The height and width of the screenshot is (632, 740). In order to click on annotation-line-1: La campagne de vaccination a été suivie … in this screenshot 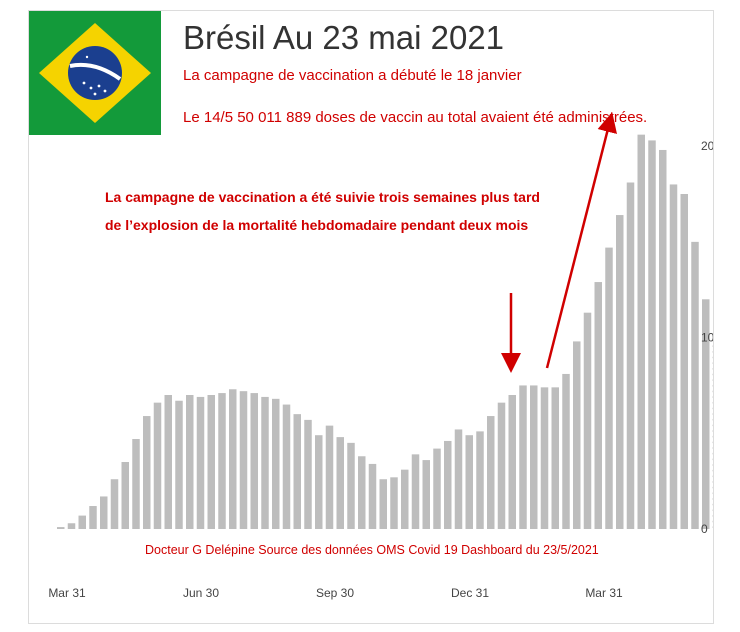, I will do `click(322, 197)`.